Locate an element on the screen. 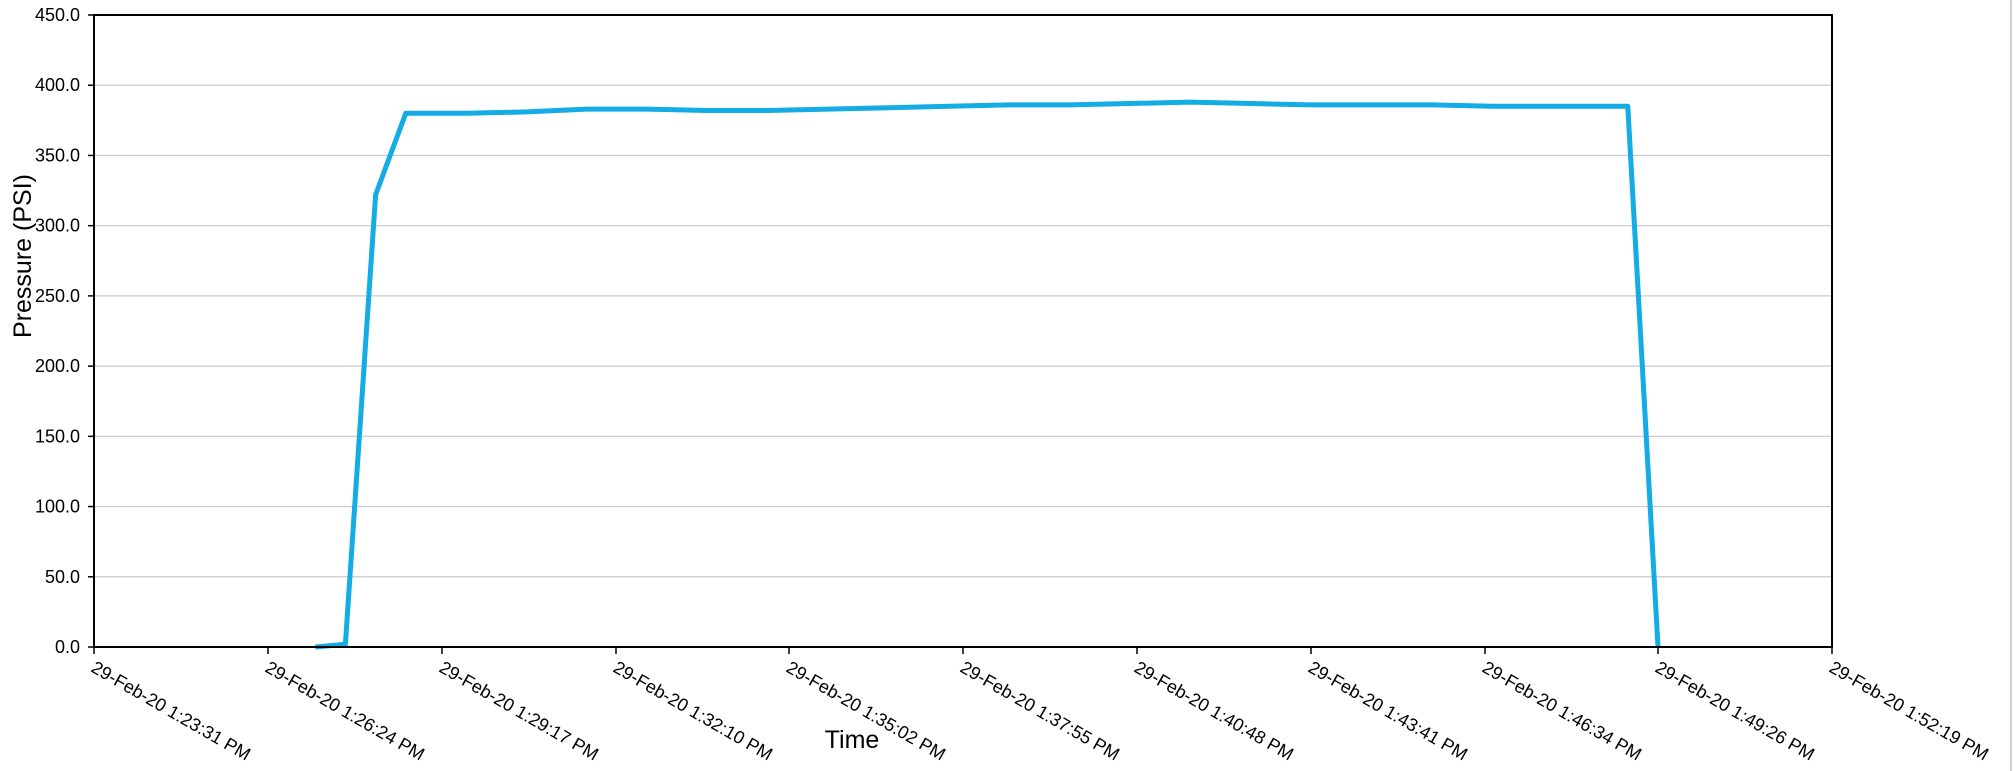  x-tick-label: 29-Feb-20 1:29:17 PM is located at coordinates (519, 710).